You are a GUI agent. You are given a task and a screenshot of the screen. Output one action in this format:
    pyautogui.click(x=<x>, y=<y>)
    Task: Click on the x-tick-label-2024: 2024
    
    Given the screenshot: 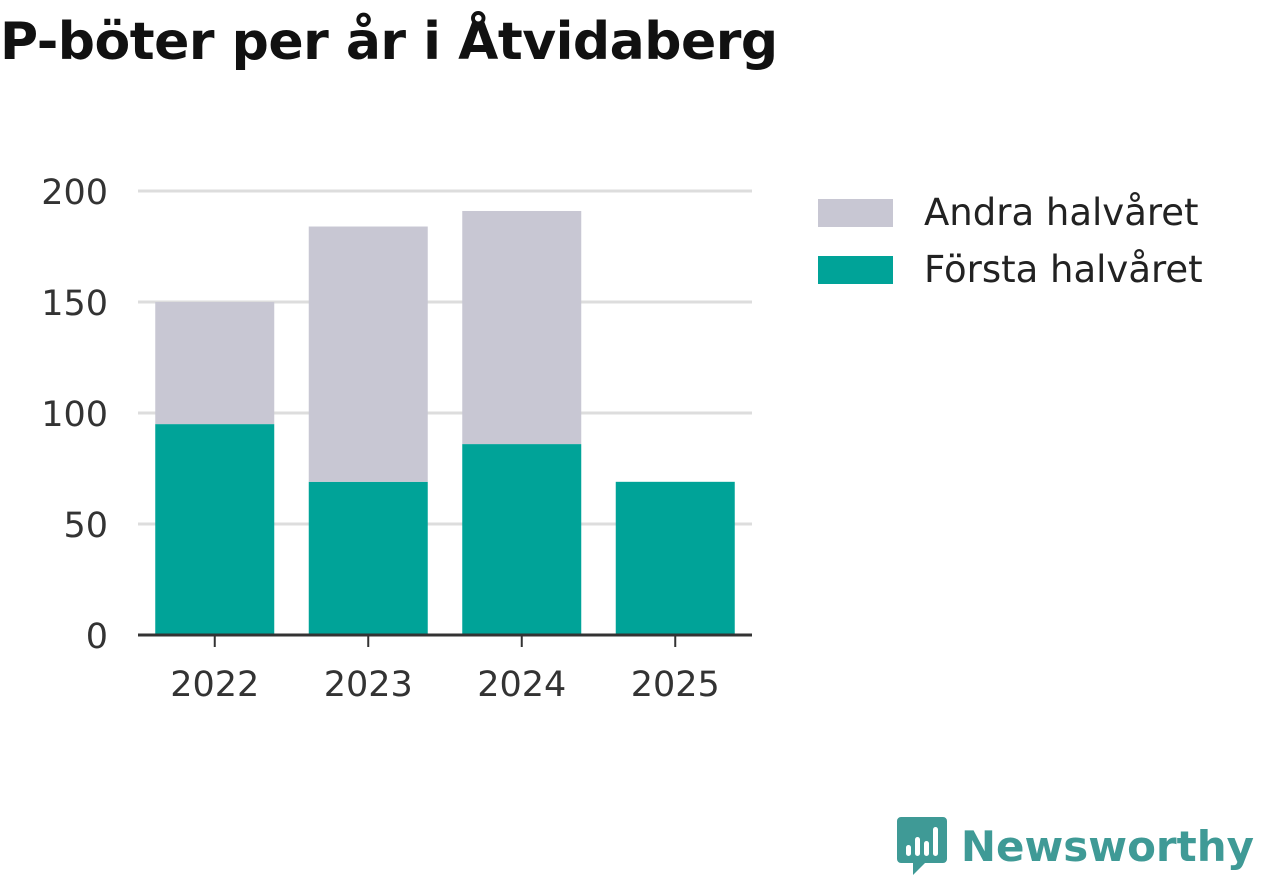 What is the action you would take?
    pyautogui.click(x=521, y=685)
    